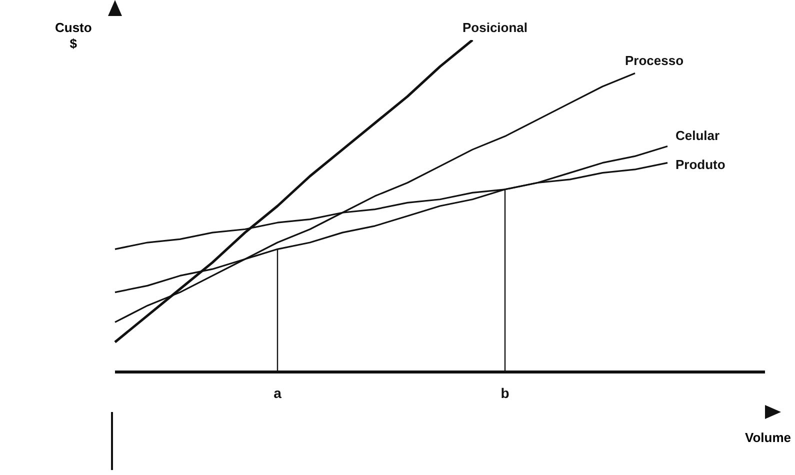 The height and width of the screenshot is (475, 795). I want to click on x-tick-label: a, so click(278, 392).